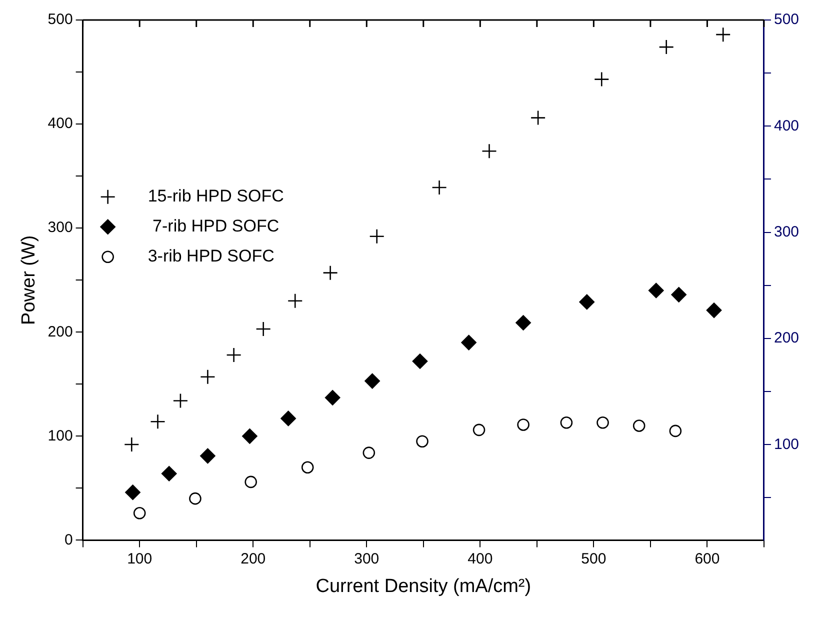 The width and height of the screenshot is (820, 619). I want to click on y-tick-label: 100, so click(60, 435).